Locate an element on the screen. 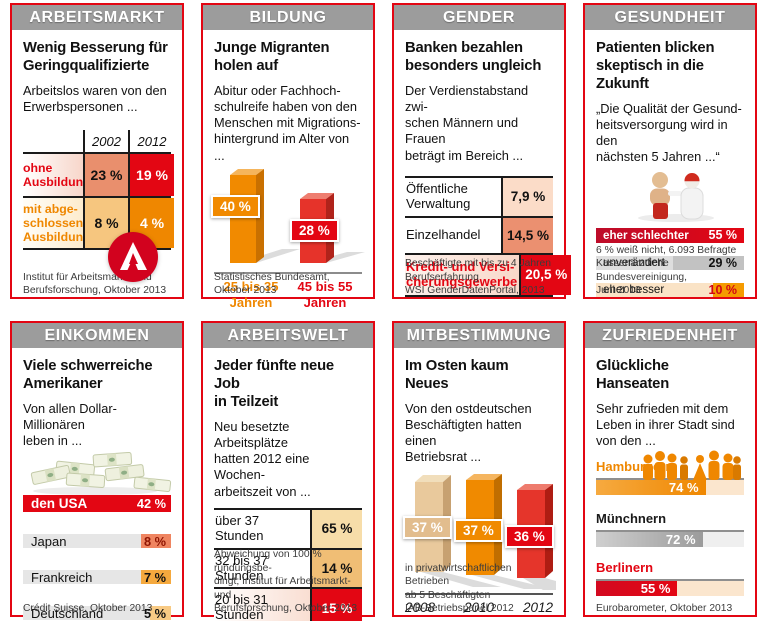 The height and width of the screenshot is (621, 768). panel-header-label: ARBEITSWELT is located at coordinates (288, 335).